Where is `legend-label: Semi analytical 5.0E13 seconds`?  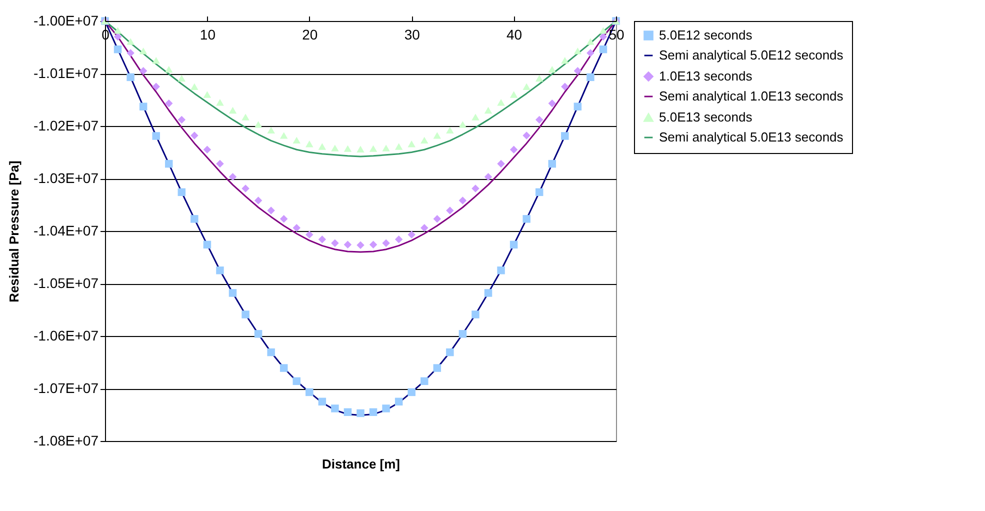 legend-label: Semi analytical 5.0E13 seconds is located at coordinates (751, 137).